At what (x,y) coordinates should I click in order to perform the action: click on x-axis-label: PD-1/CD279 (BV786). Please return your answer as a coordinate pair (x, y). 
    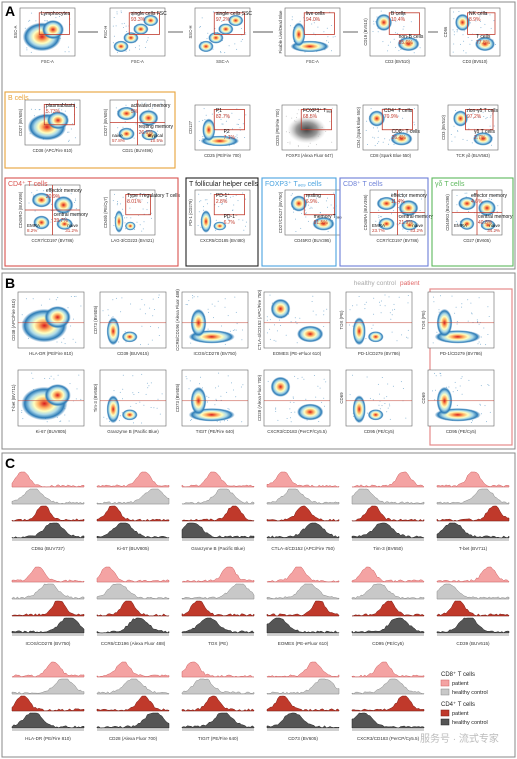
    Looking at the image, I should click on (461, 353).